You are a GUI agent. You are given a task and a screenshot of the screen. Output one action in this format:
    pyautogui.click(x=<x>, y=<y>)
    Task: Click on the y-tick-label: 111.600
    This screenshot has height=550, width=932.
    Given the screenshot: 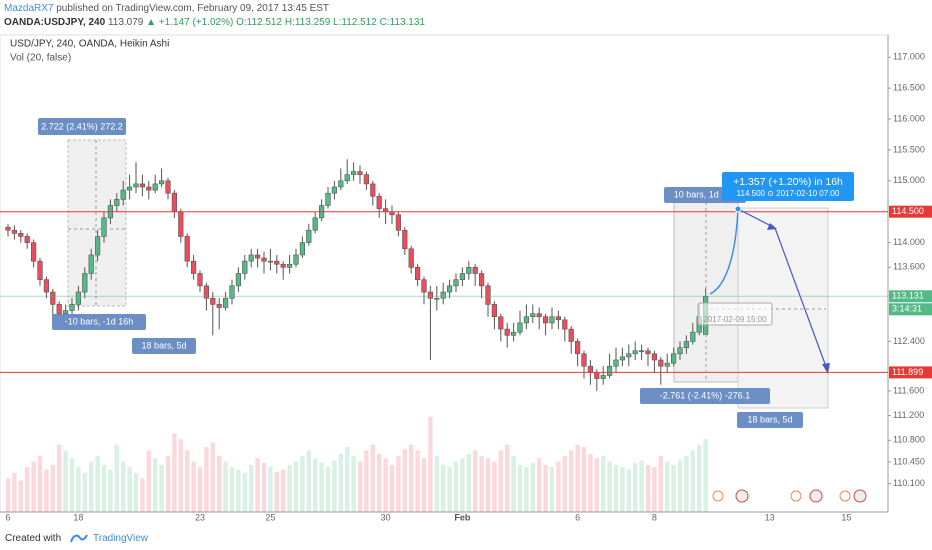 What is the action you would take?
    pyautogui.click(x=908, y=390)
    